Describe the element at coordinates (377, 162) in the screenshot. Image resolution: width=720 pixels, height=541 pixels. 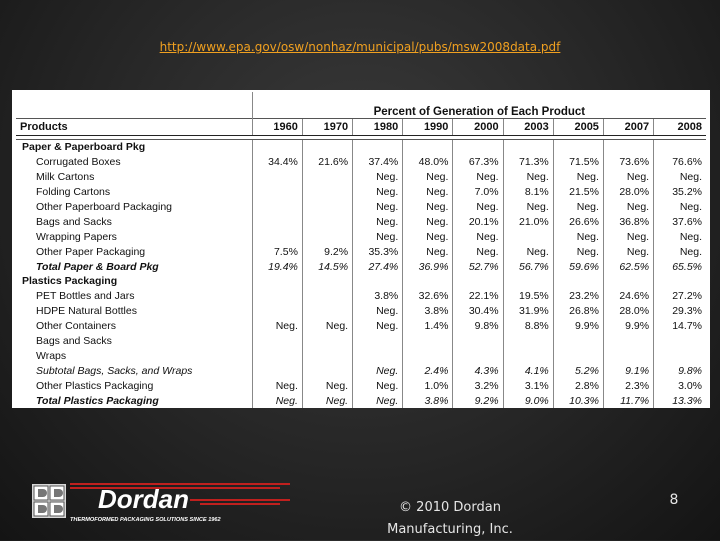
I see `table-cell: 37.4%` at that location.